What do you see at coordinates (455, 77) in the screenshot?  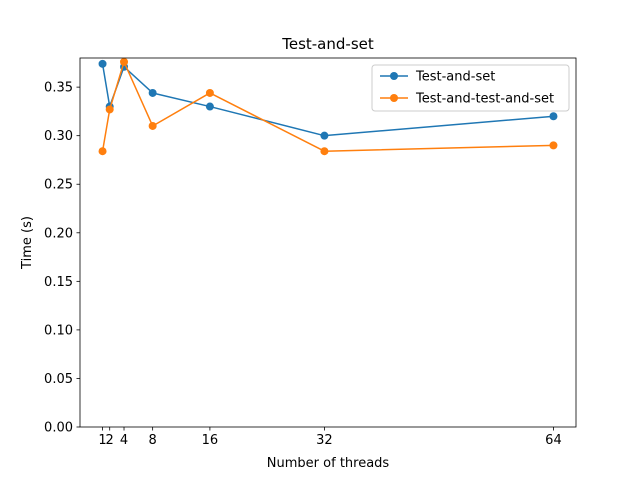 I see `legend-label-1: Test-and-set` at bounding box center [455, 77].